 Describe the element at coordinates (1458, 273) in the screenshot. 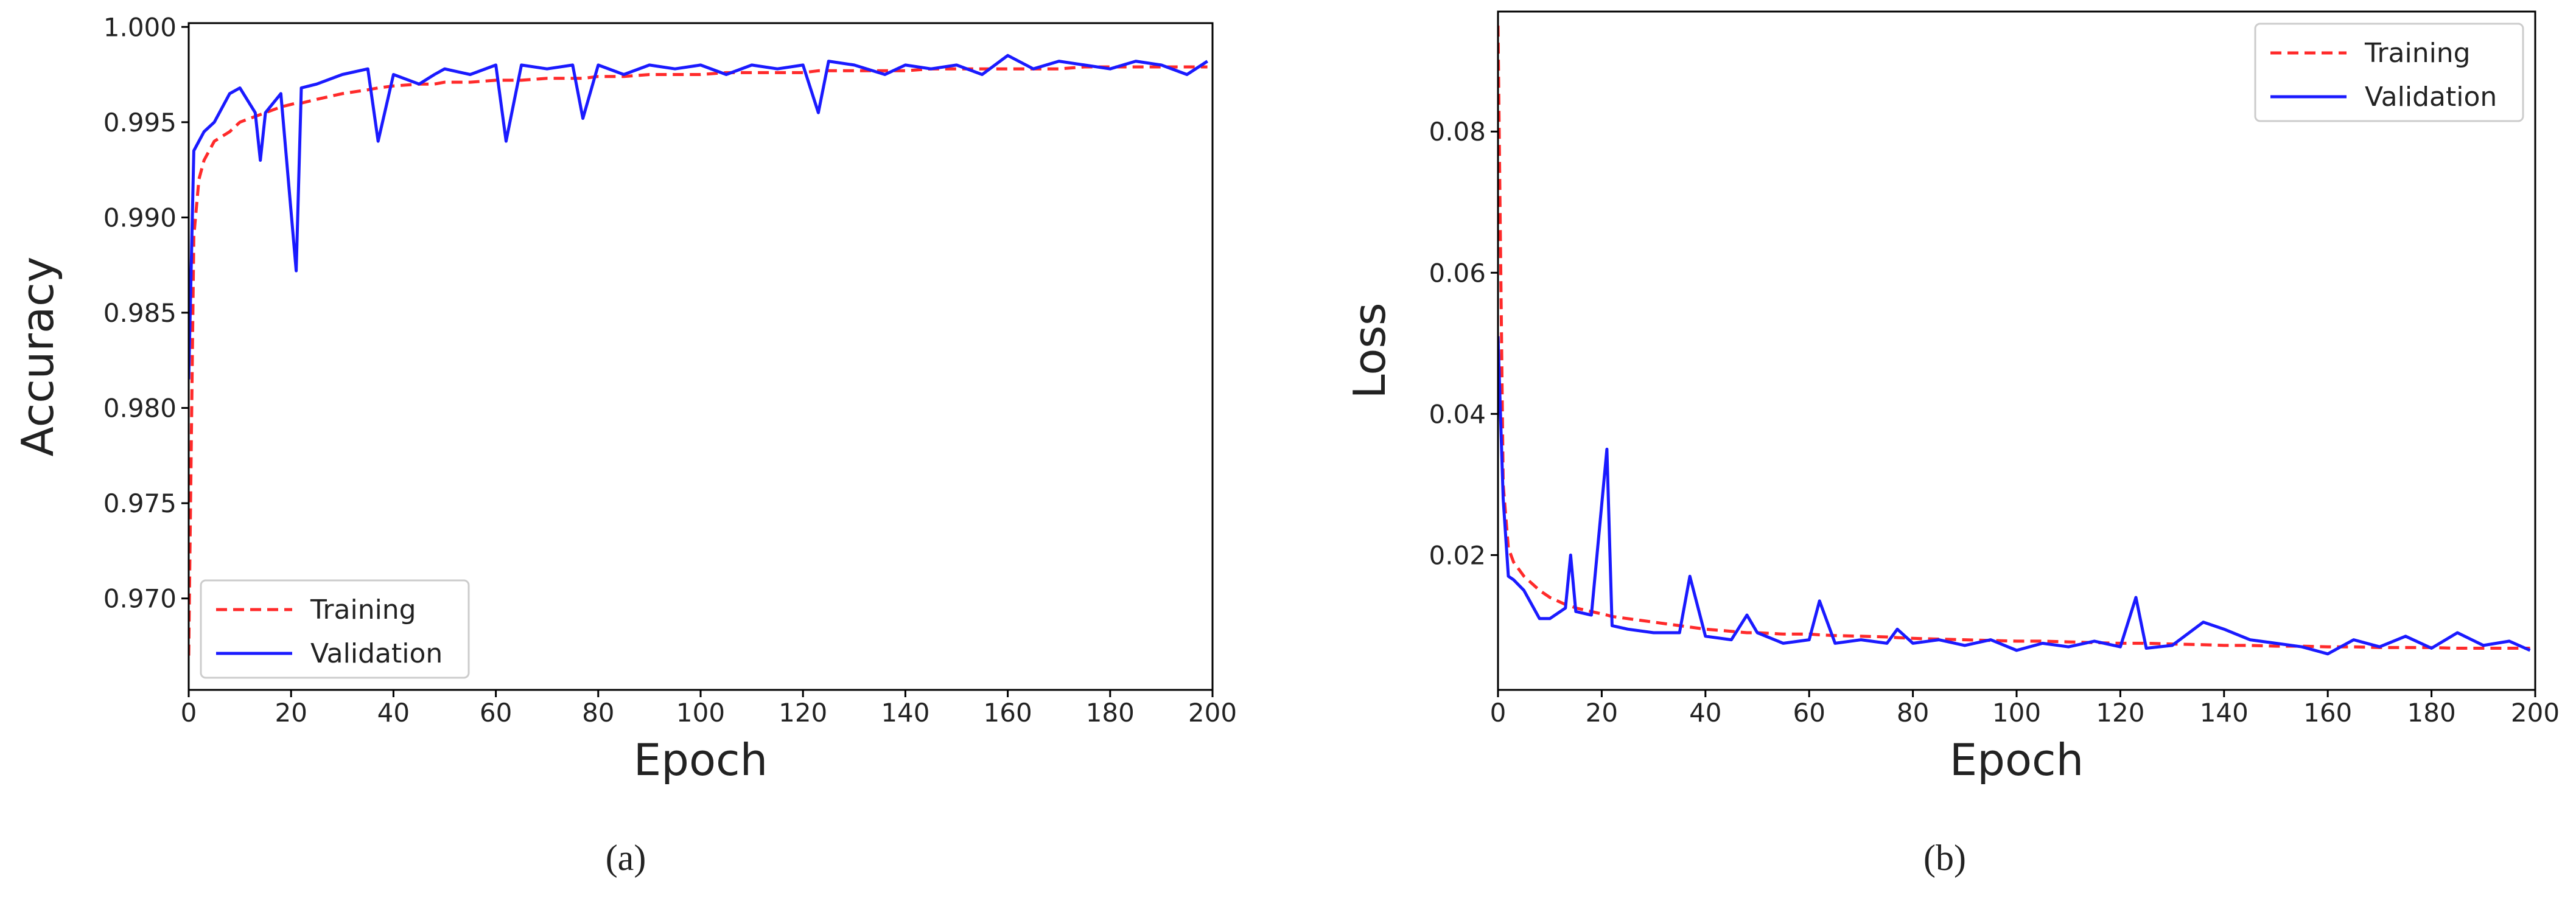

I see `y-tick-label: 0.06` at that location.